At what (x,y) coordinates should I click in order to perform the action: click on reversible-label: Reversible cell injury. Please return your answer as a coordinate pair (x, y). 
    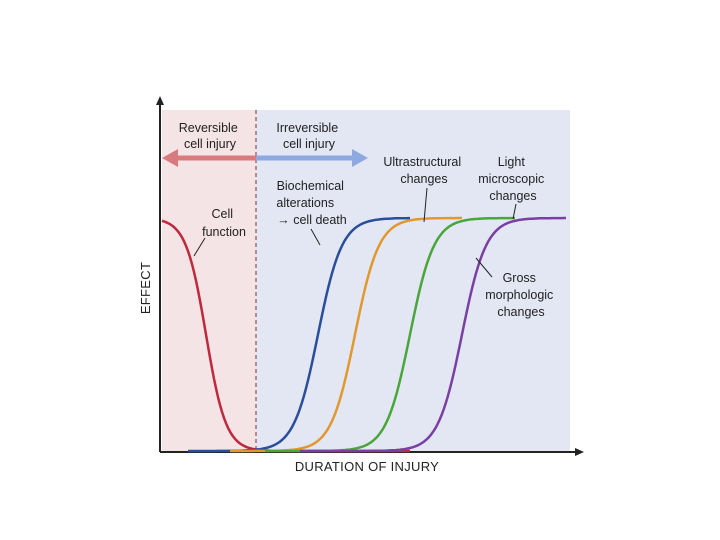
    Looking at the image, I should click on (210, 136).